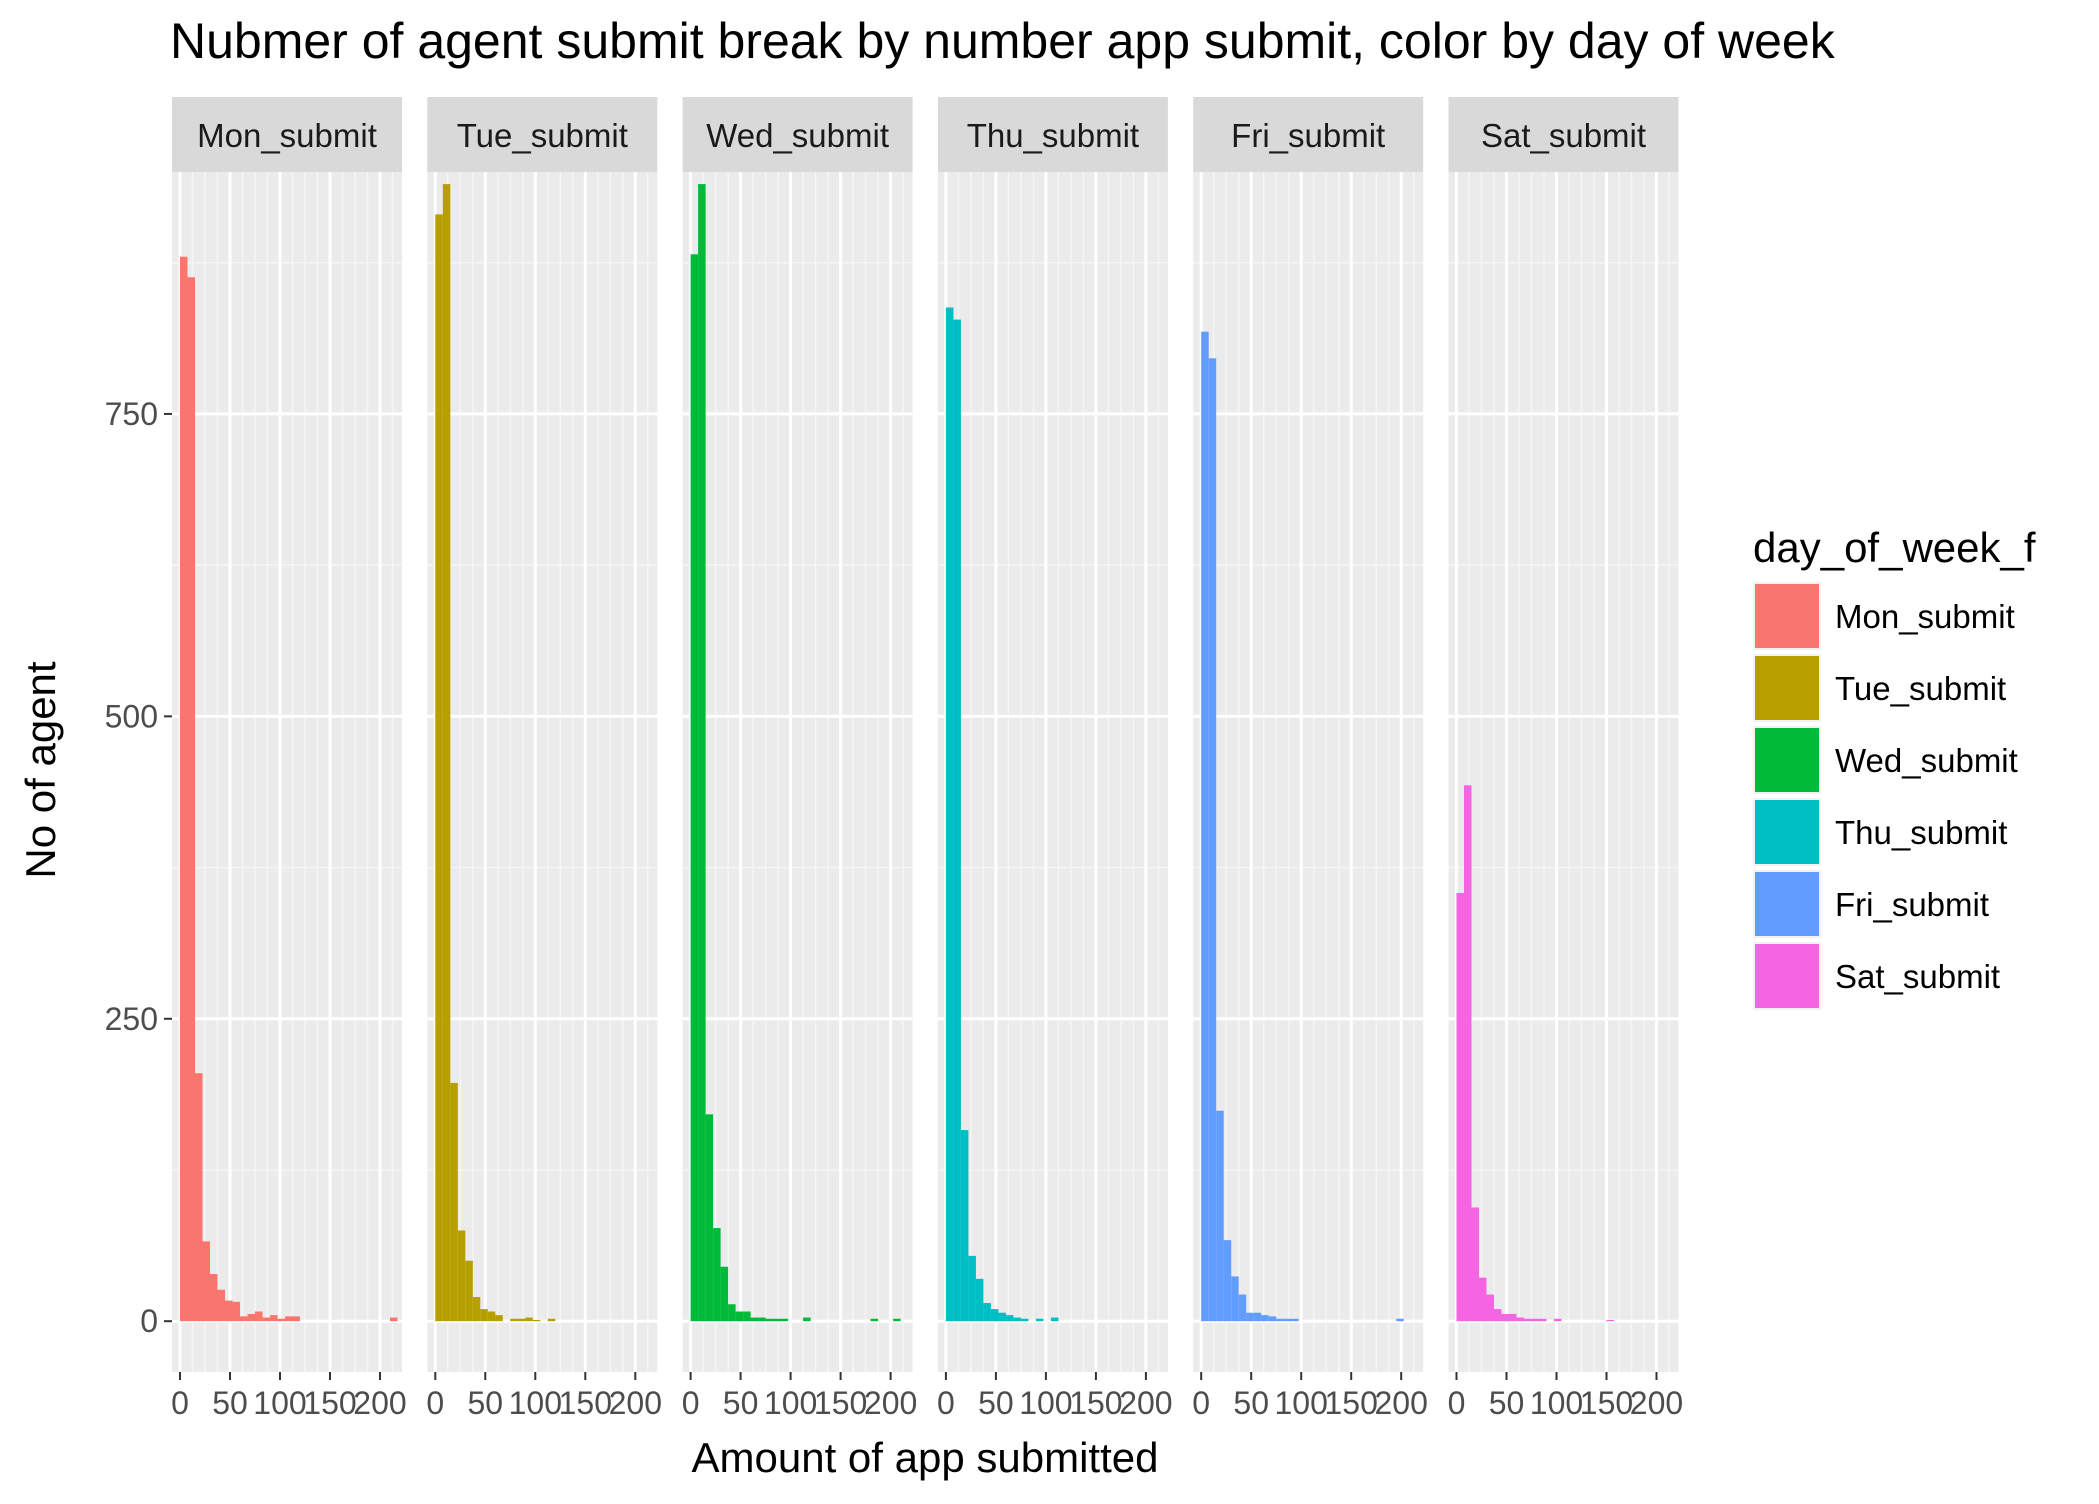 This screenshot has height=1504, width=2099. What do you see at coordinates (149, 1321) in the screenshot?
I see `y-tick-label: 0` at bounding box center [149, 1321].